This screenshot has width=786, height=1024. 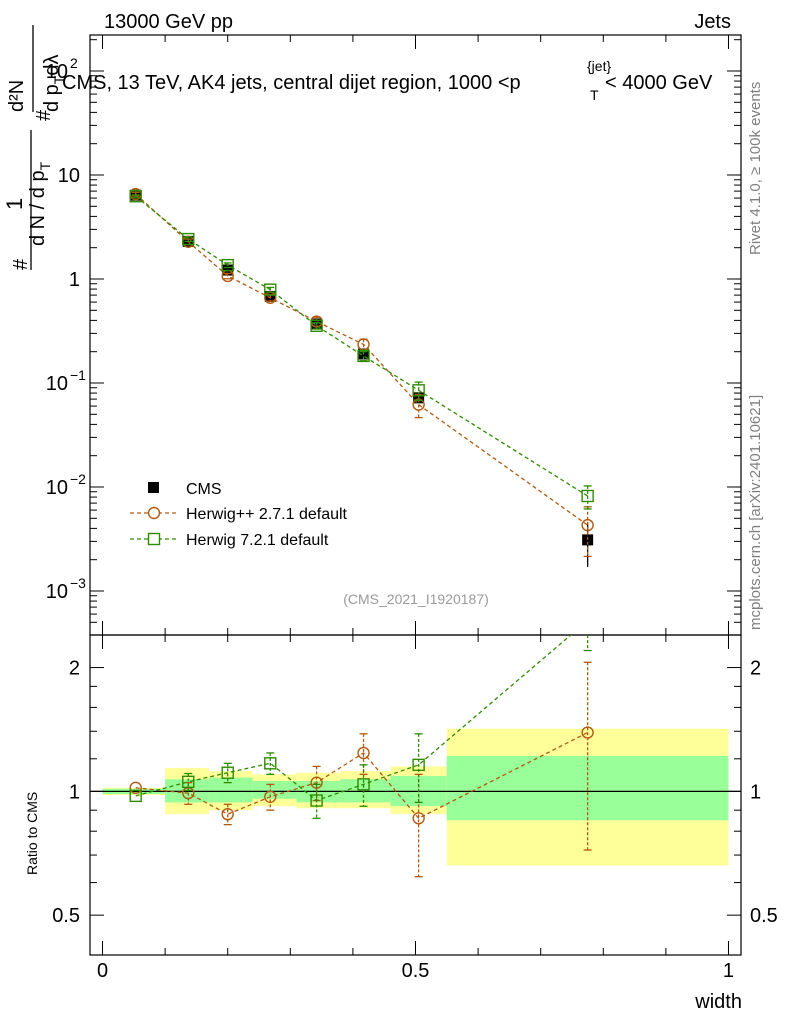 What do you see at coordinates (32, 833) in the screenshot?
I see `ratio-ylabel: Ratio to CMS` at bounding box center [32, 833].